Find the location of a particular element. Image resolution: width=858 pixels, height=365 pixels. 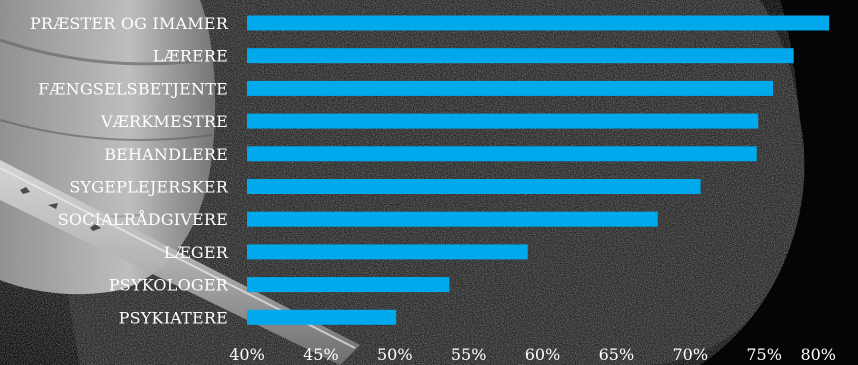

category-label: FÆNGSELSBETJENTE is located at coordinates (133, 88).